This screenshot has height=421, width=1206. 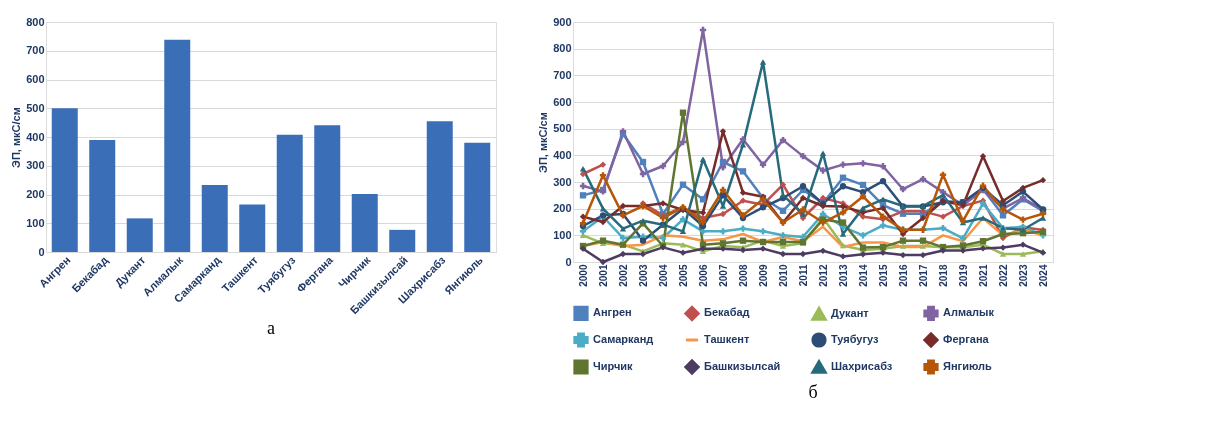 What do you see at coordinates (855, 339) in the screenshot?
I see `legend-label: Туябугуз` at bounding box center [855, 339].